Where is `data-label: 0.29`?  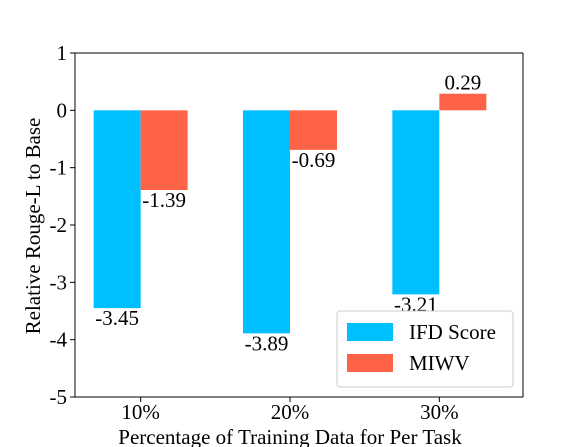
data-label: 0.29 is located at coordinates (462, 83).